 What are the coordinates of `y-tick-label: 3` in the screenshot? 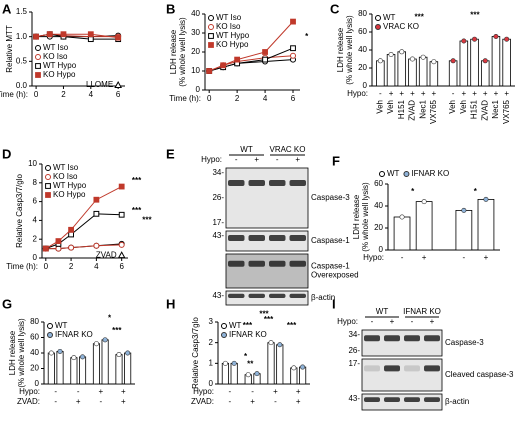 It's located at (211, 321).